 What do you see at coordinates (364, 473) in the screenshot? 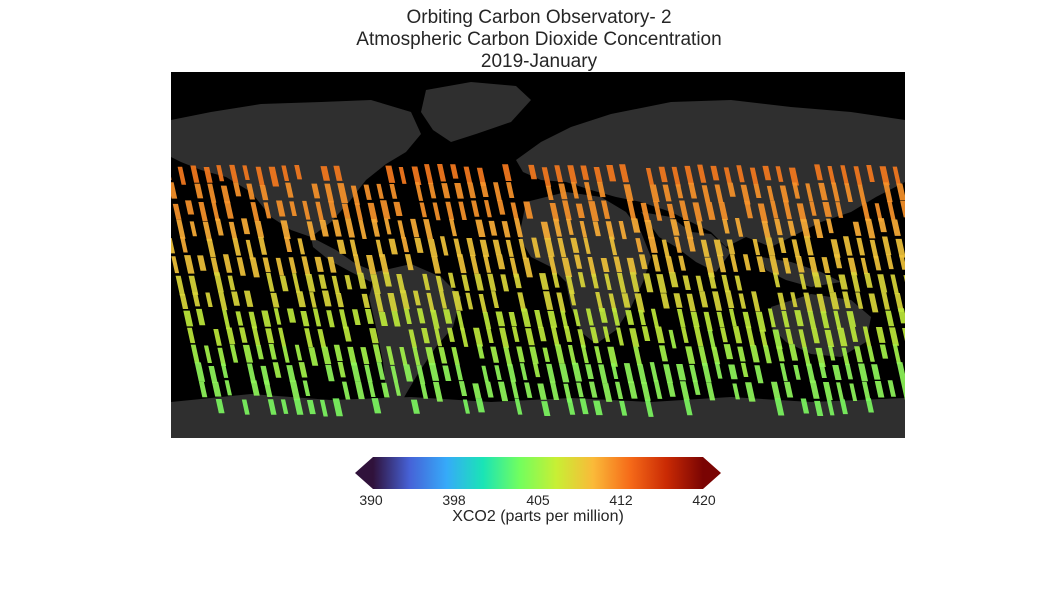
I see `colorbar-min-extend` at bounding box center [364, 473].